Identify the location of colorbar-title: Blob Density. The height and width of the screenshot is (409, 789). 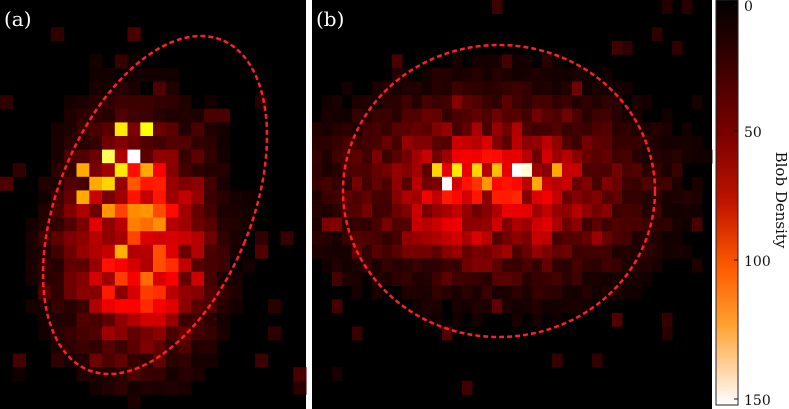
(780, 200).